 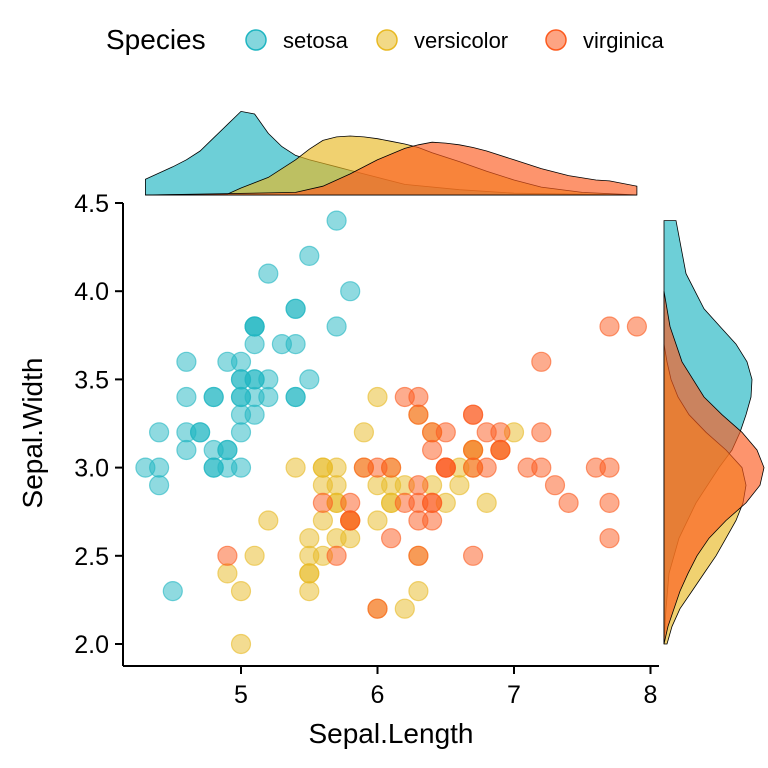 What do you see at coordinates (91, 645) in the screenshot?
I see `y-tick-label: 2.0` at bounding box center [91, 645].